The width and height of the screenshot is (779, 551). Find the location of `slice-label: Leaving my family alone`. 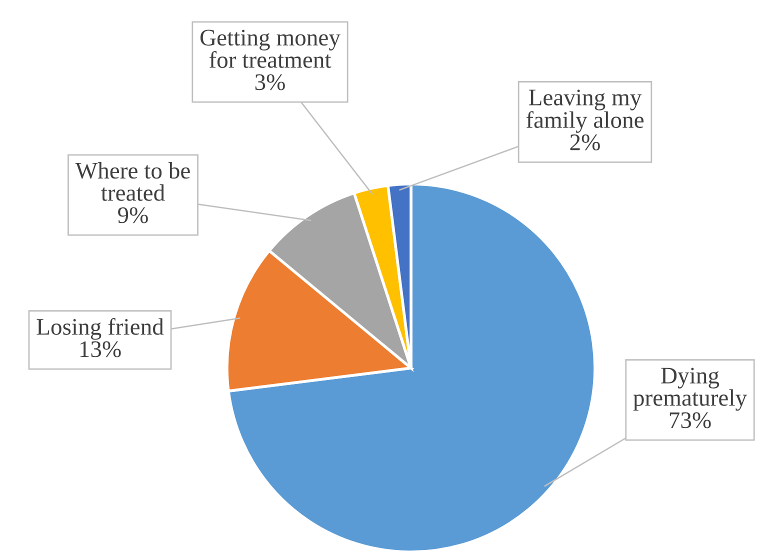

slice-label: Leaving my family alone is located at coordinates (585, 111).